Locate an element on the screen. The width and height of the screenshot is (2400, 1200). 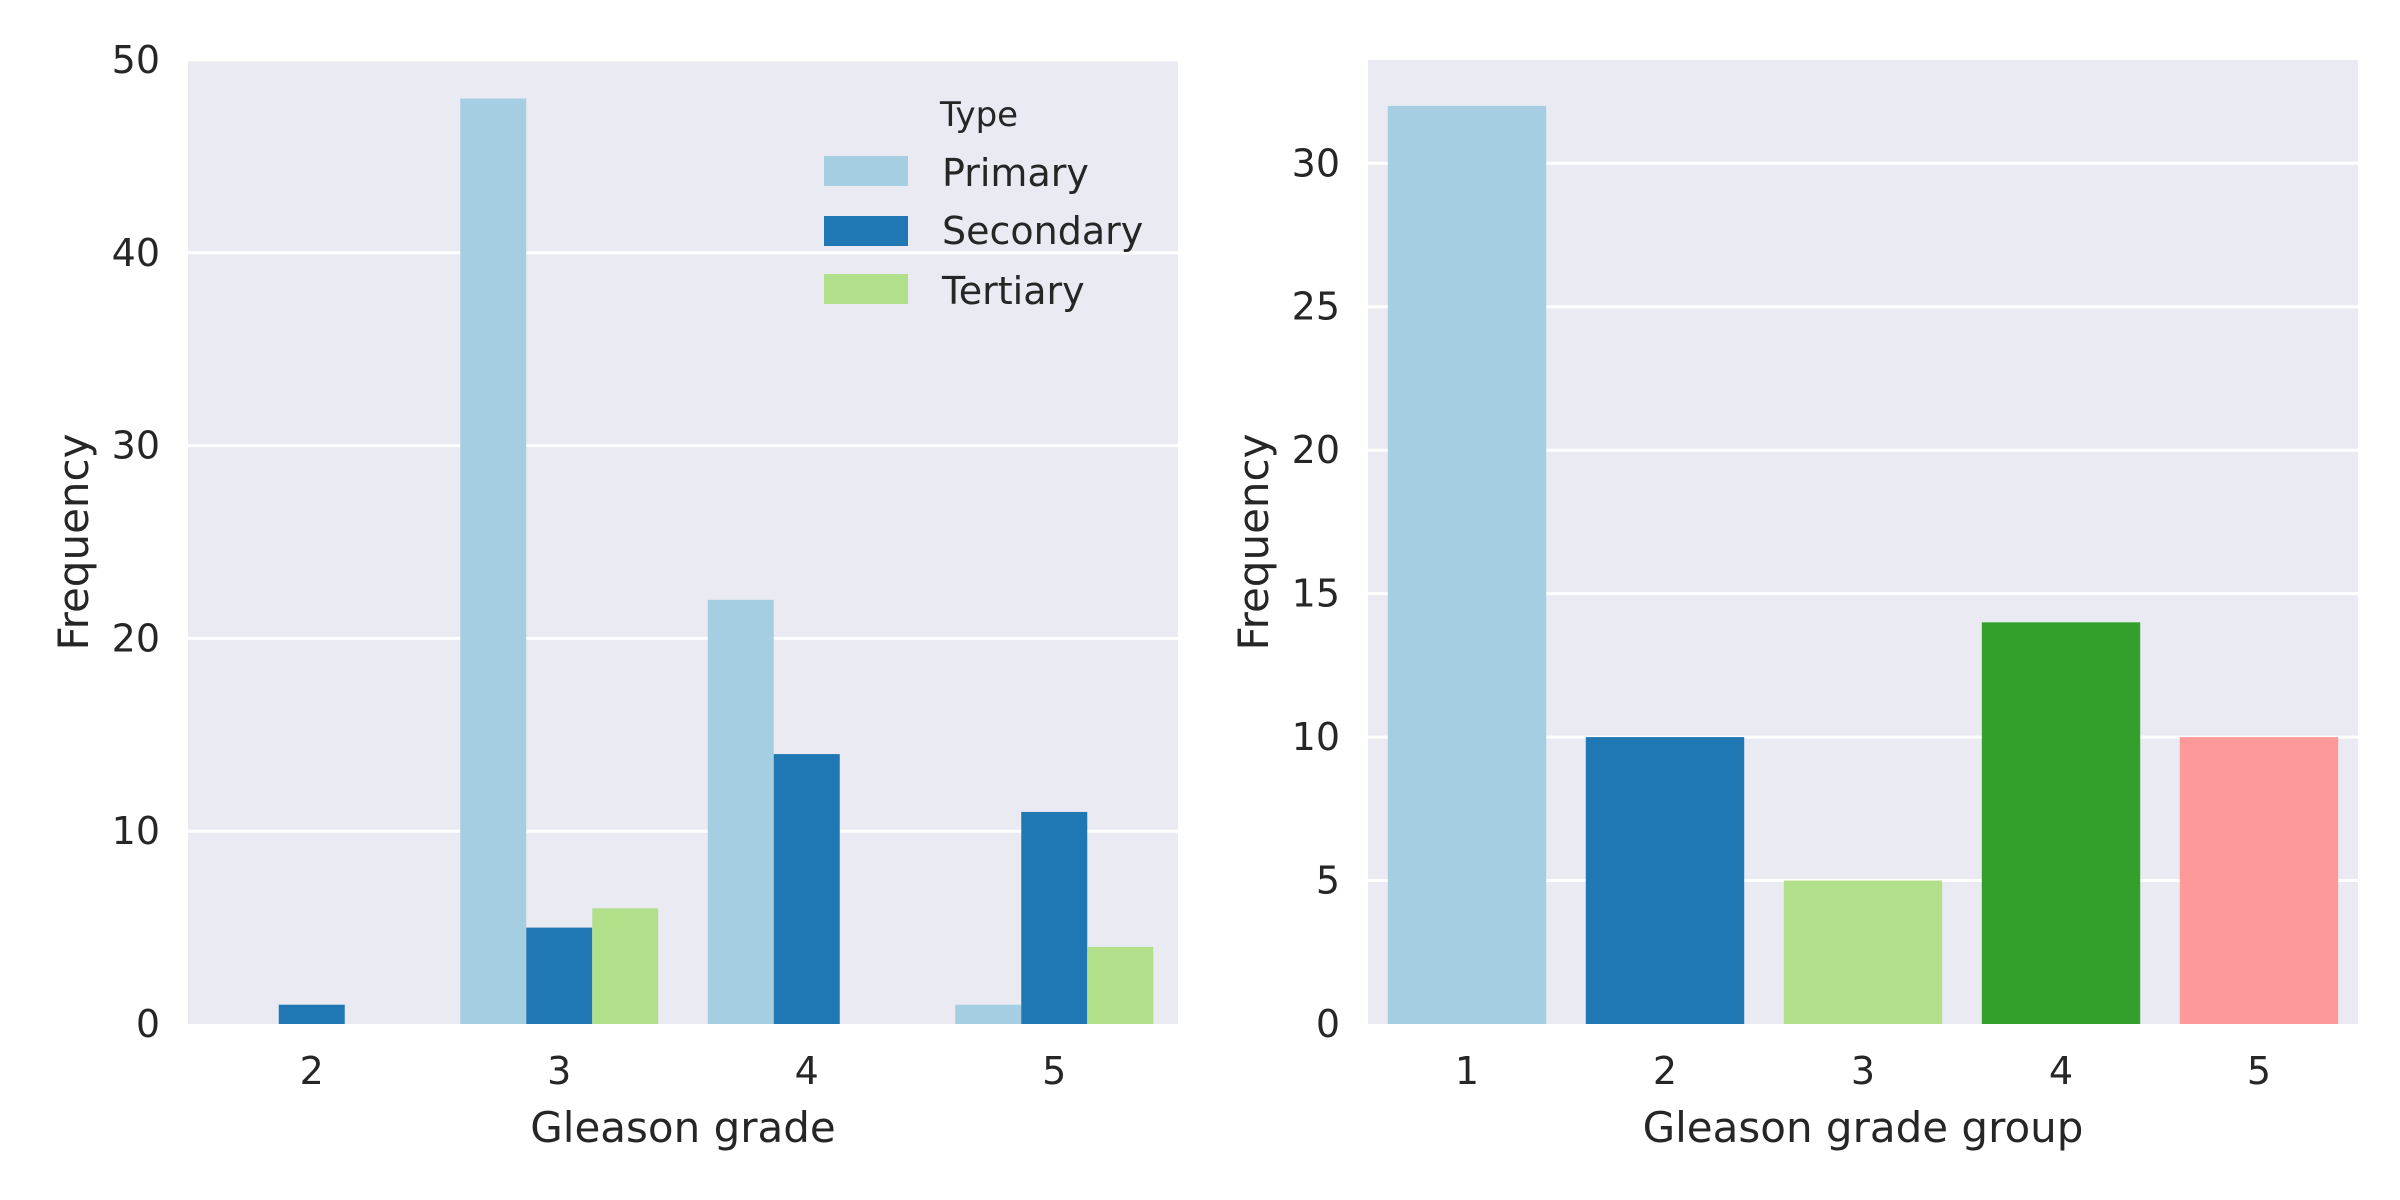
bar-grade-4-primary is located at coordinates (740, 811).